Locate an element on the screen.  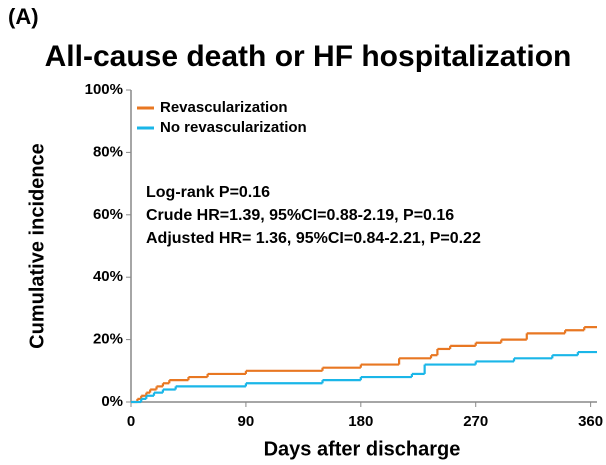
x-tick-label: 360 is located at coordinates (590, 421).